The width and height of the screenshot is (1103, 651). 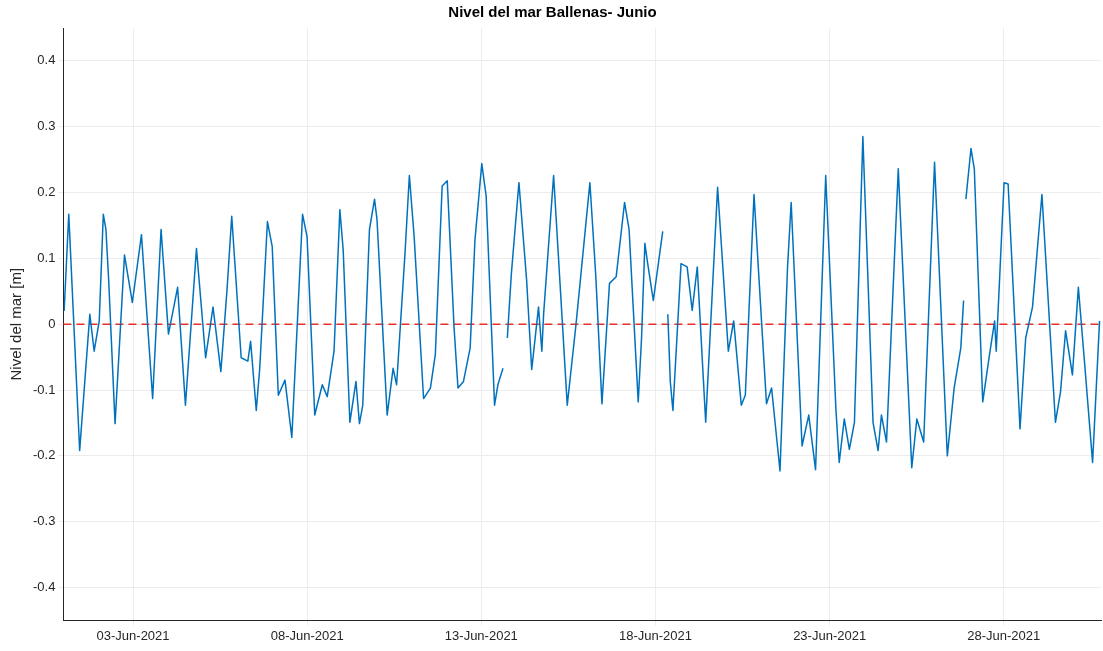 What do you see at coordinates (44, 389) in the screenshot?
I see `y-tick-label: -0.1` at bounding box center [44, 389].